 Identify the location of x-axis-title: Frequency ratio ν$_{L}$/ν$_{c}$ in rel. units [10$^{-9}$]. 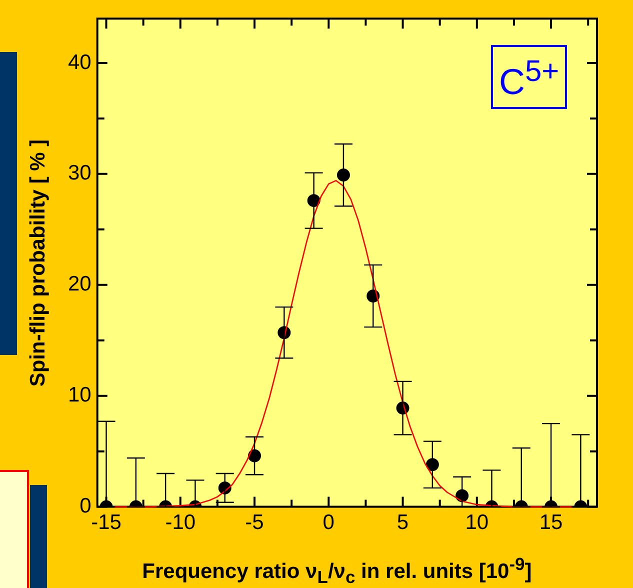
(337, 571).